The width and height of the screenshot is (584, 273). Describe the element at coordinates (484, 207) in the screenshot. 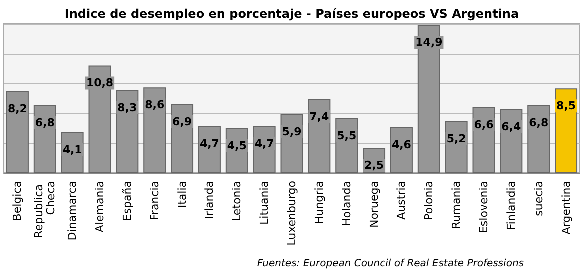

I see `x-tick-label: Eslovenia` at that location.